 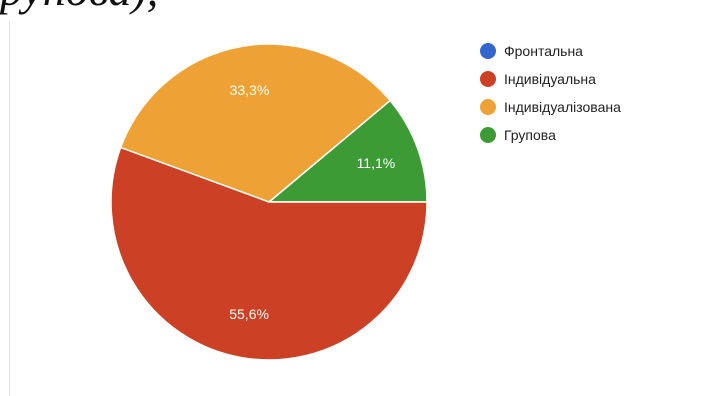 I want to click on legend-label: Індивідуальна, so click(x=550, y=79).